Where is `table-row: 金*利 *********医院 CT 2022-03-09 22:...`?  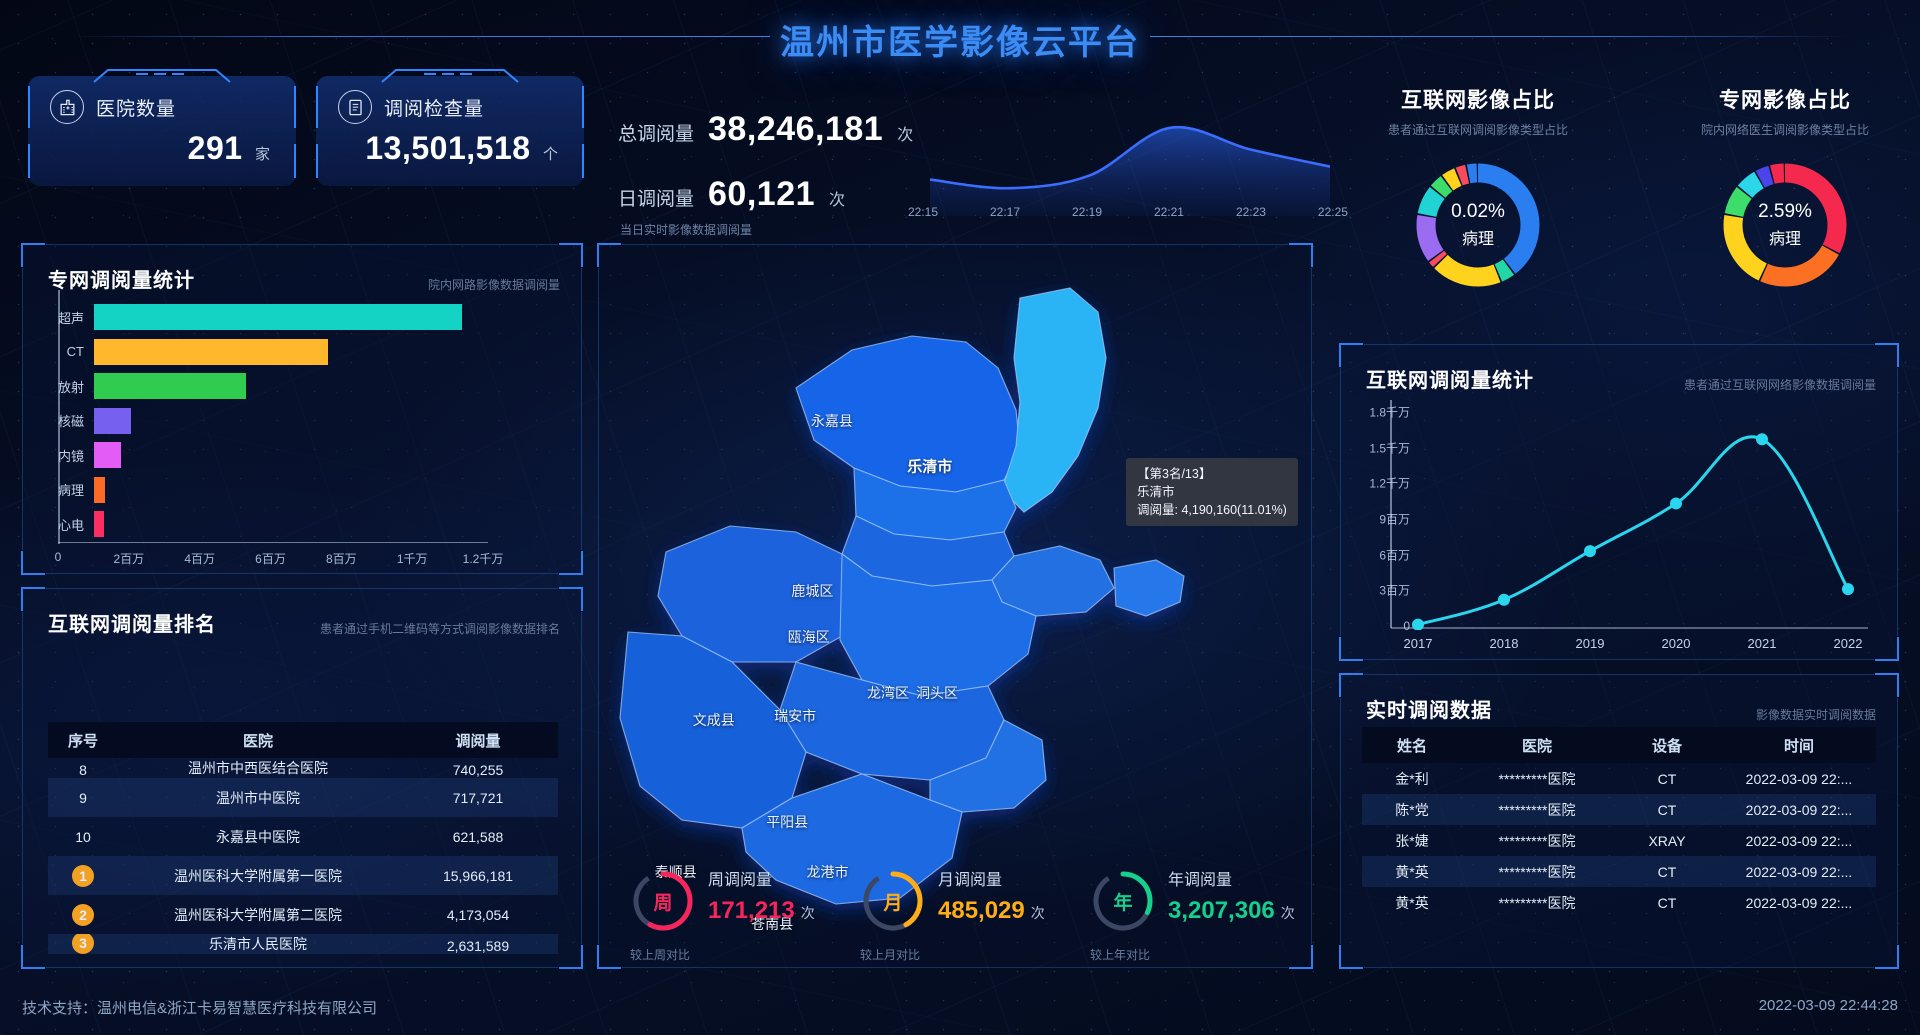 table-row: 金*利 *********医院 CT 2022-03-09 22:... is located at coordinates (1619, 778).